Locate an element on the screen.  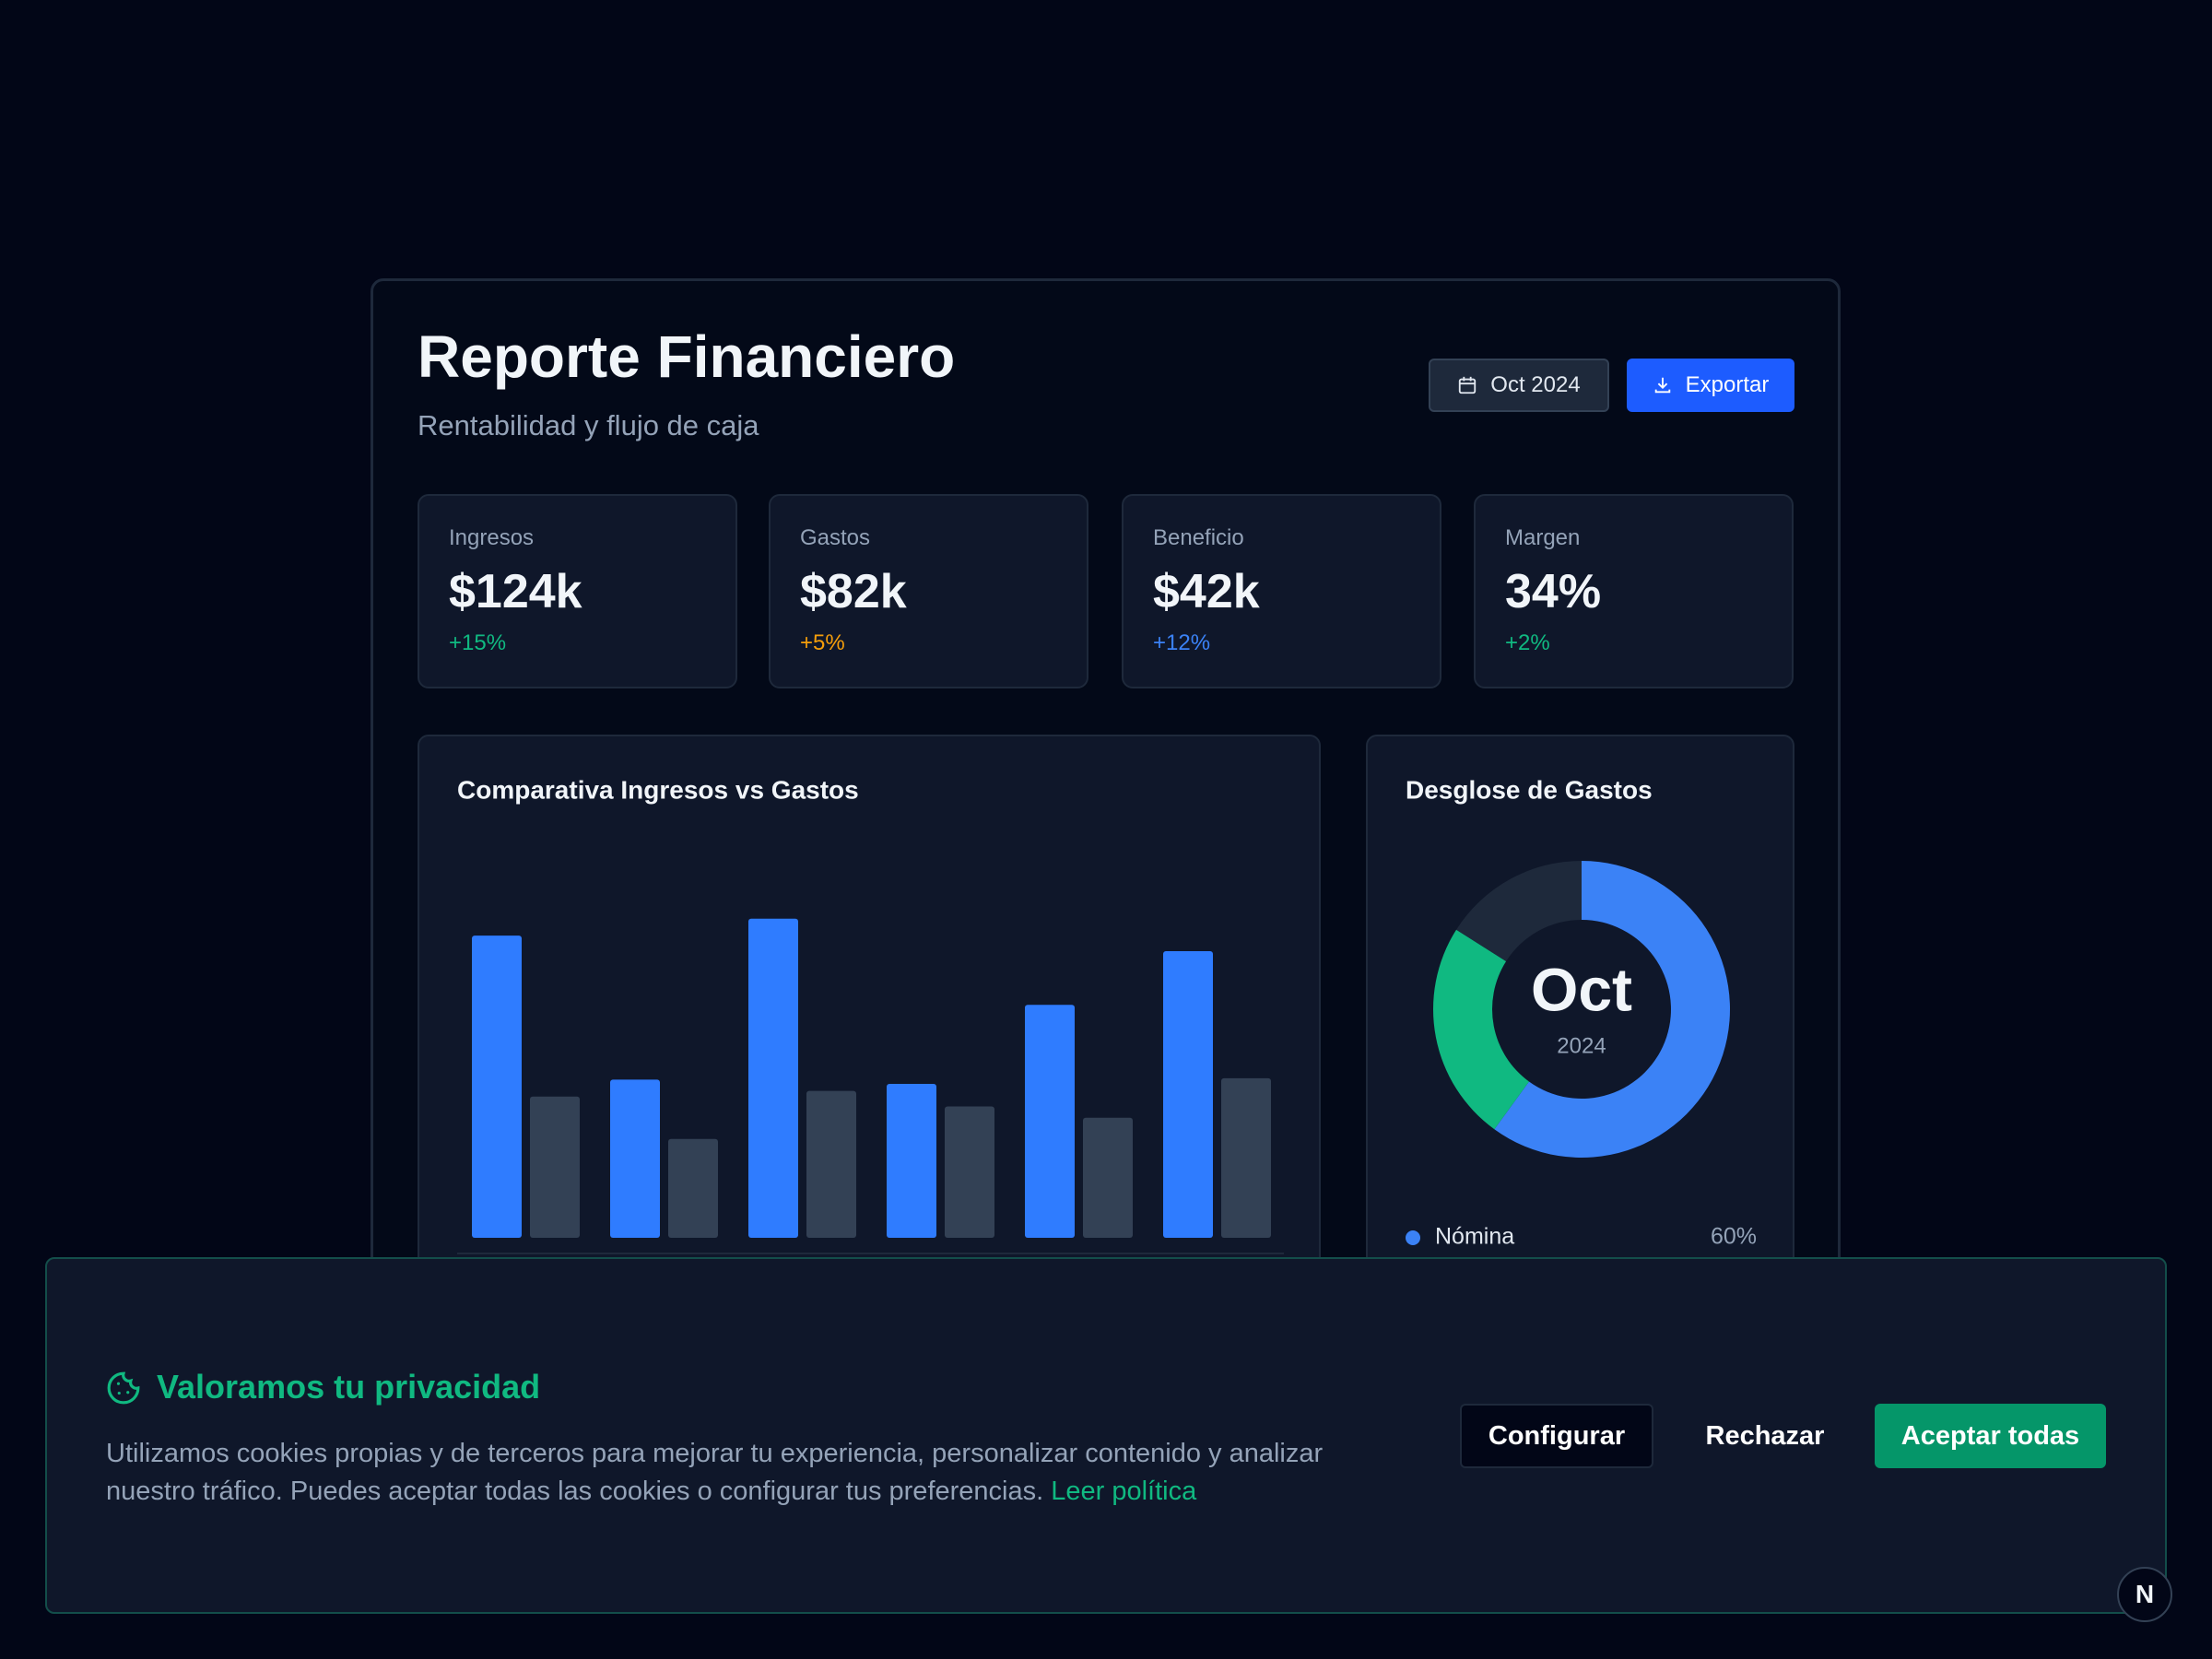
kpi-card: Gastos $82k +5% is located at coordinates (928, 591).